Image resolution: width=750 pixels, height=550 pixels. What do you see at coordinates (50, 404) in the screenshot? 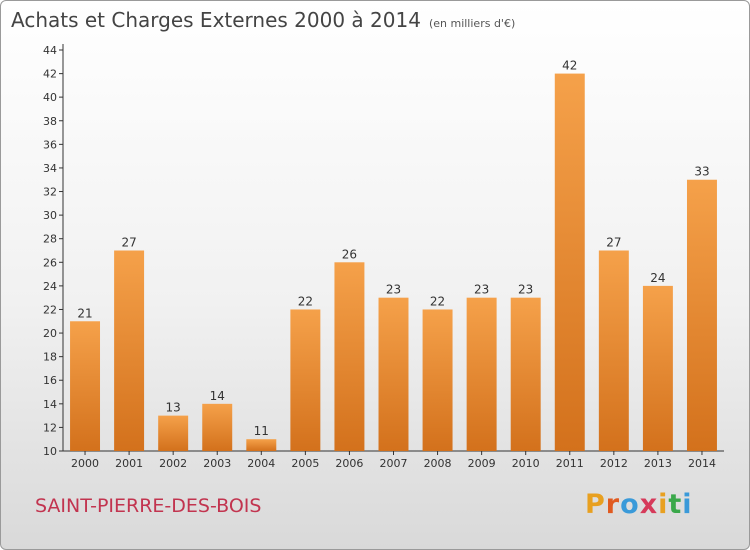
I see `y-tick-label: 14` at bounding box center [50, 404].